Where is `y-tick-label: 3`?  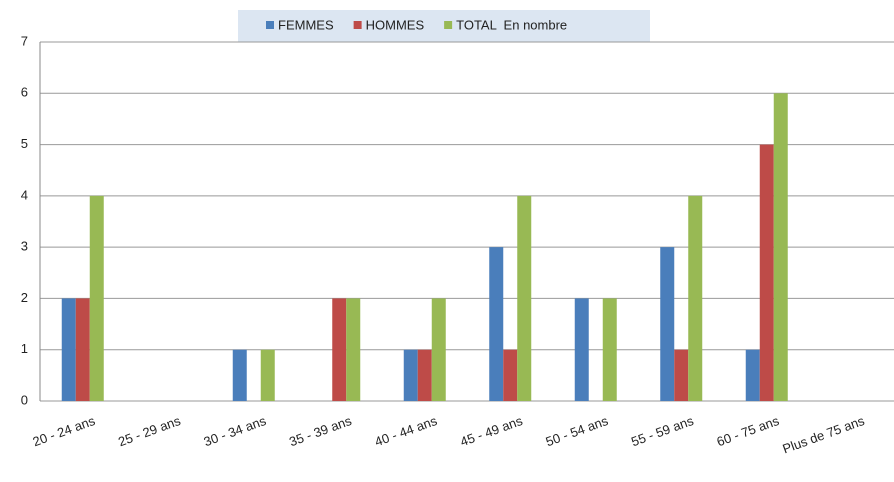 y-tick-label: 3 is located at coordinates (24, 246).